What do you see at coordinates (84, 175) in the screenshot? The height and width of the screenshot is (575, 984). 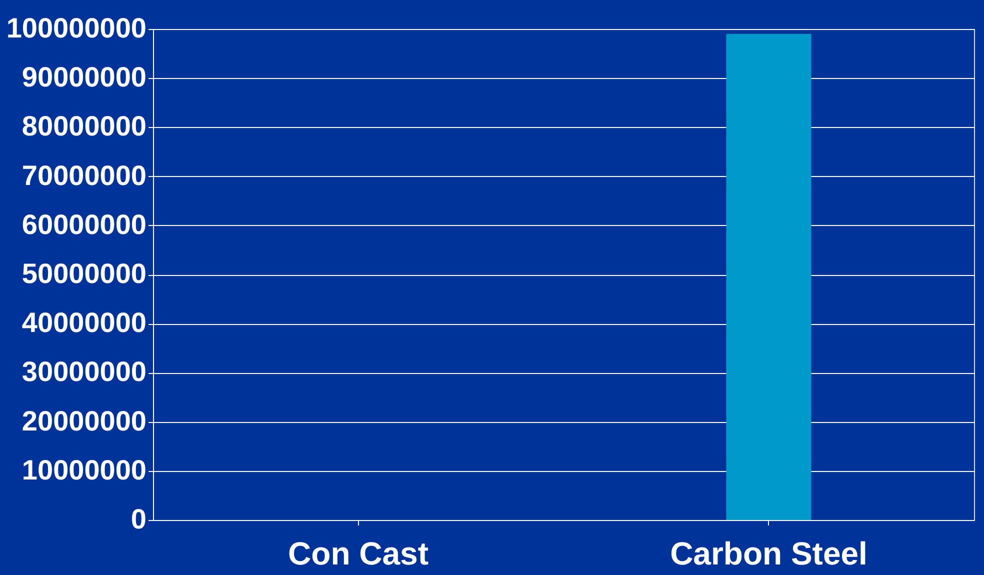 I see `y-tick-label: 70000000` at bounding box center [84, 175].